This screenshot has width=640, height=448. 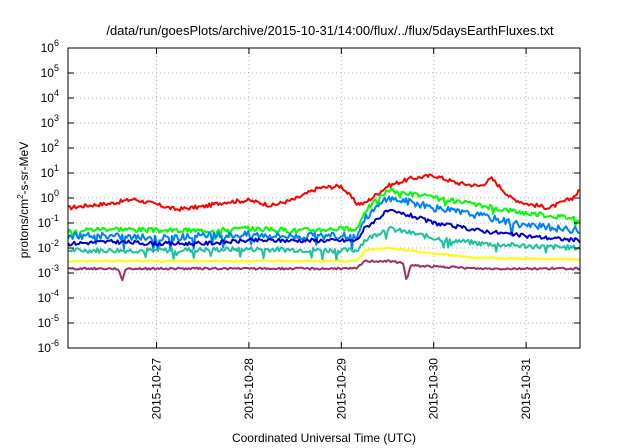 What do you see at coordinates (50, 96) in the screenshot?
I see `y-tick-label: 10⁴` at bounding box center [50, 96].